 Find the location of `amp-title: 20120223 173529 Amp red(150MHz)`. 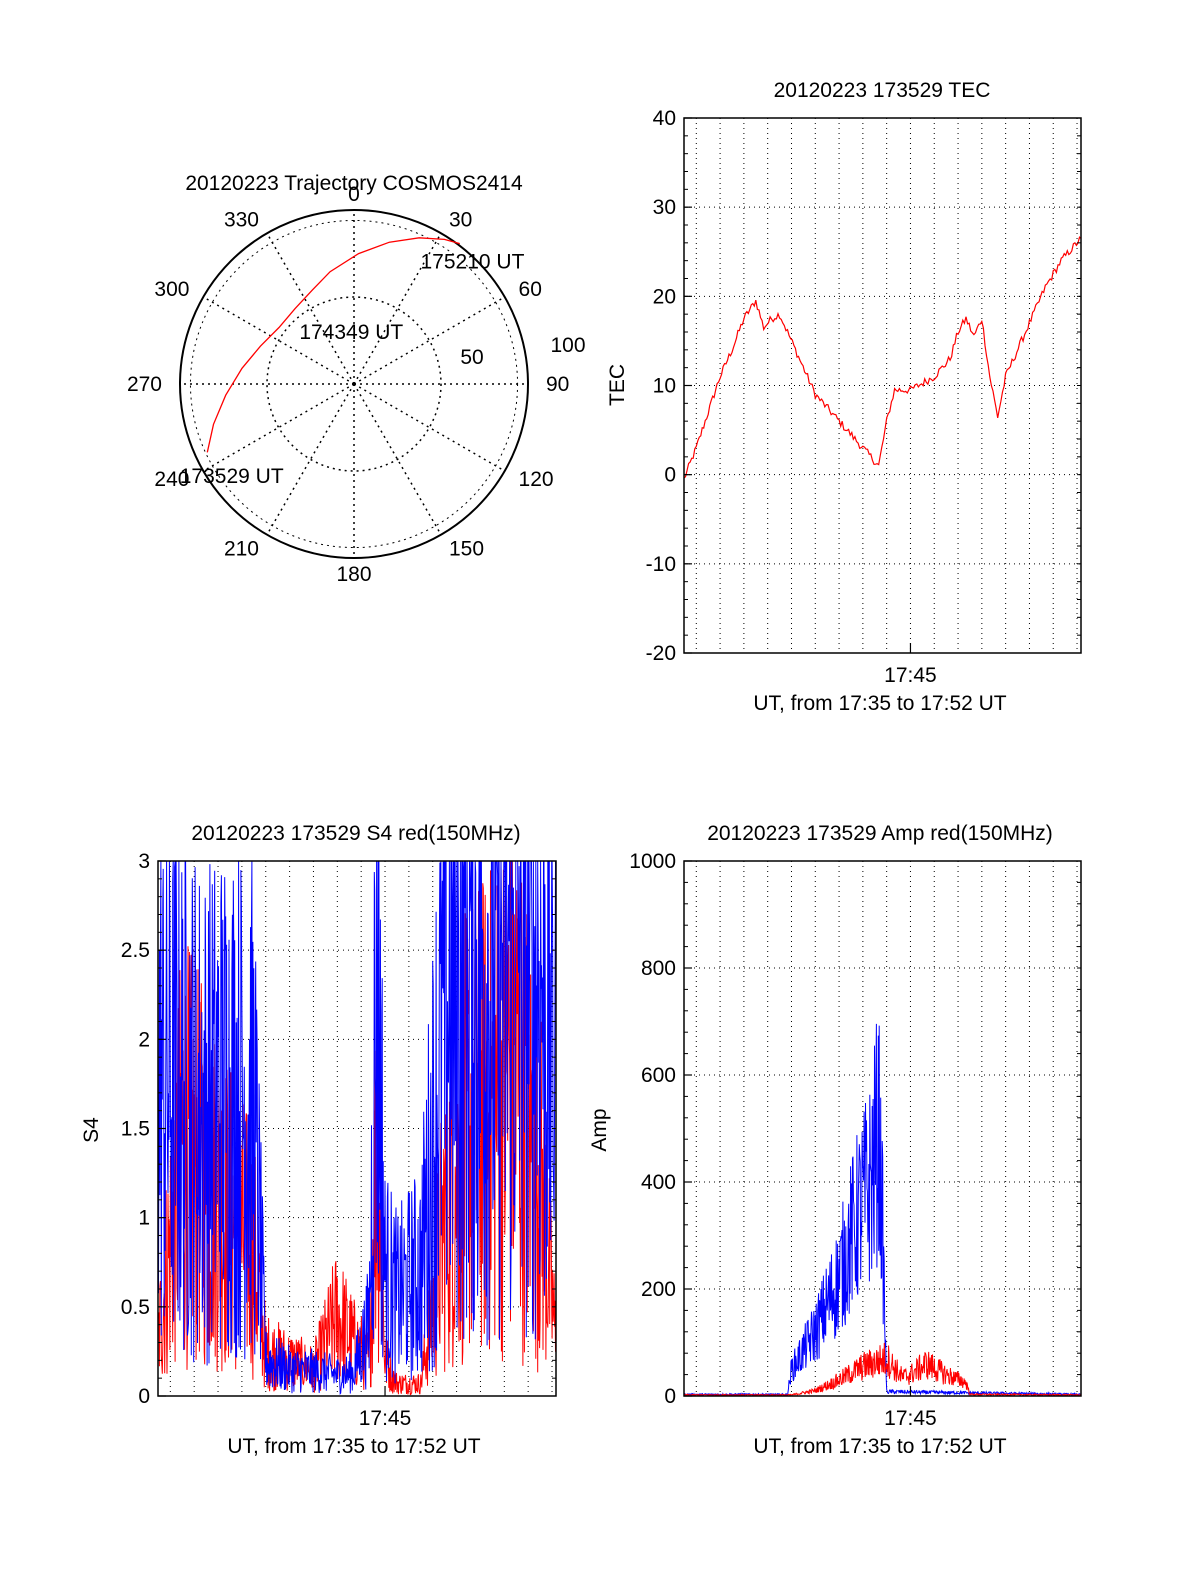

amp-title: 20120223 173529 Amp red(150MHz) is located at coordinates (880, 833).